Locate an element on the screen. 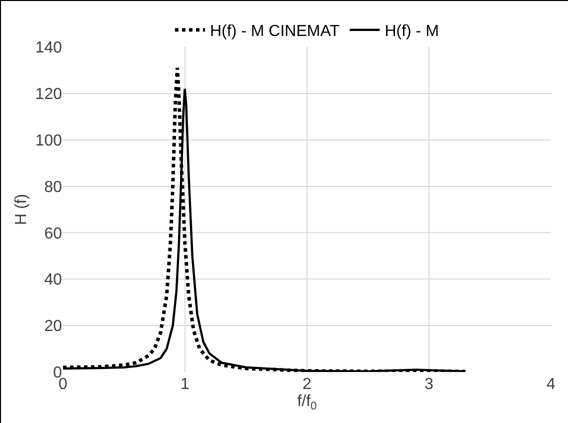 The image size is (568, 423). y-tick-label: 40 is located at coordinates (53, 280).